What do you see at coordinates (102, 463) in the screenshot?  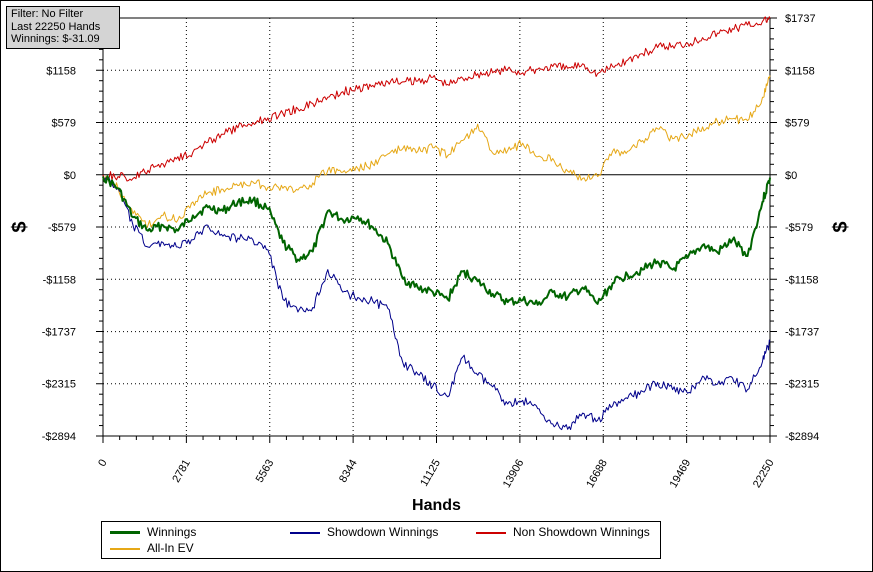 I see `x-tick-label: 0` at bounding box center [102, 463].